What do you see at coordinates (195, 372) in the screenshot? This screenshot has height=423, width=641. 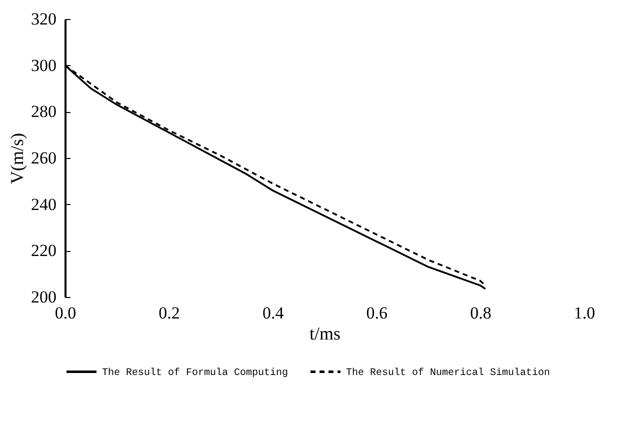 I see `legend-label: The Result of Formula Computing` at bounding box center [195, 372].